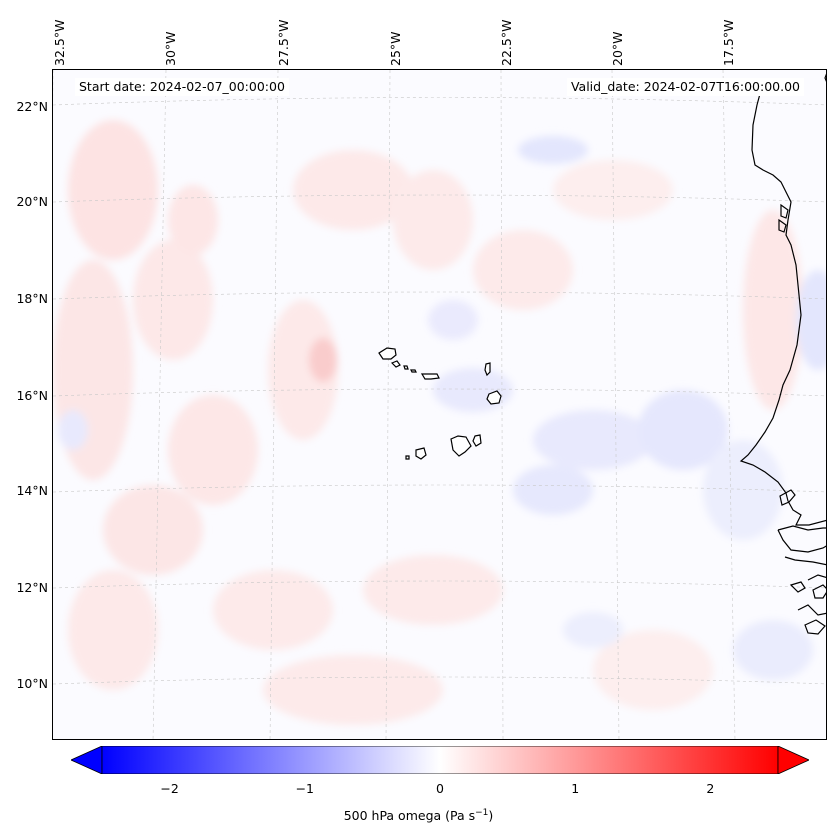 The image size is (837, 839). I want to click on lon-label-22-5w: 22.5°W, so click(506, 42).